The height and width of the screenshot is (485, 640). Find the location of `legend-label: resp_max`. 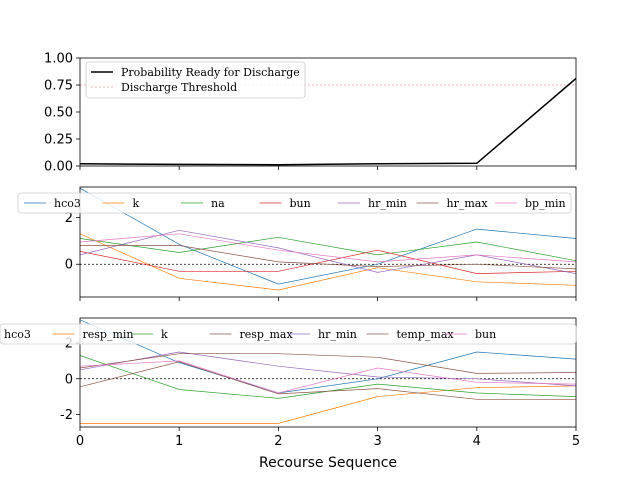

legend-label: resp_max is located at coordinates (267, 334).